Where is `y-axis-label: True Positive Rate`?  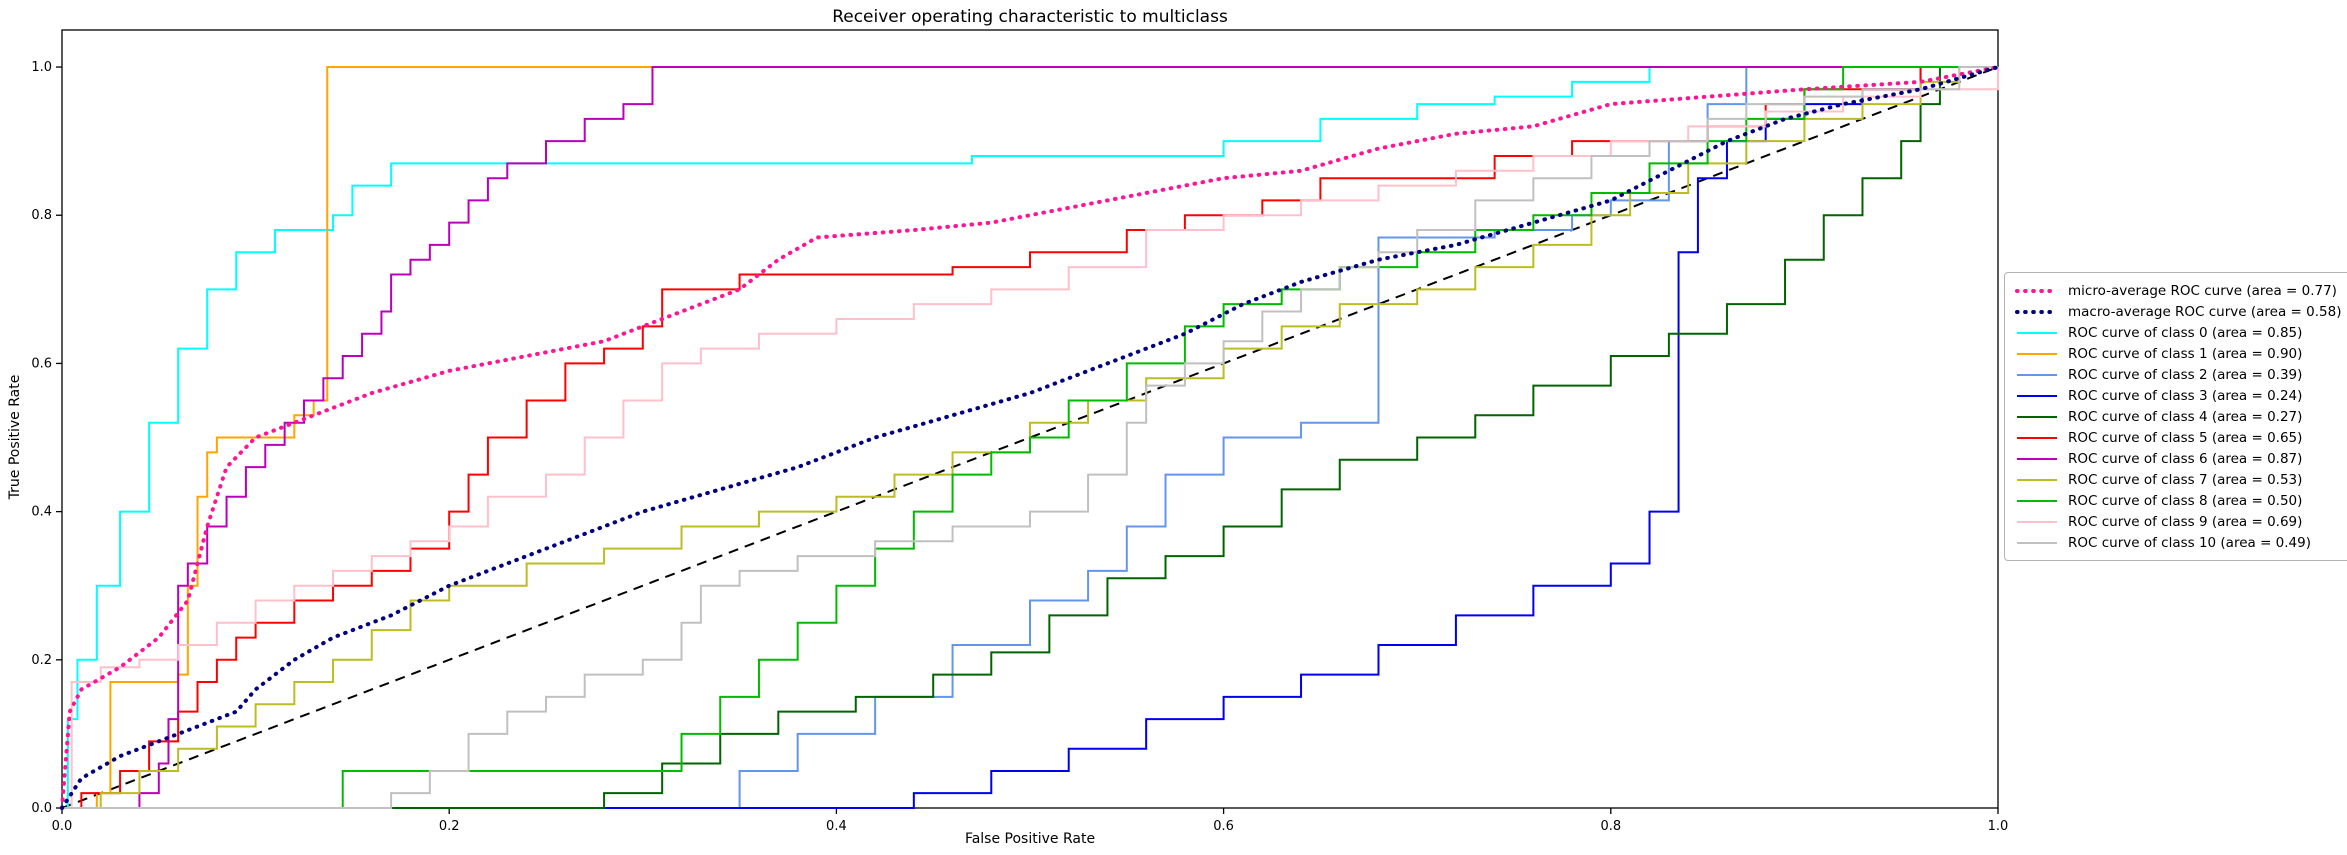 y-axis-label: True Positive Rate is located at coordinates (15, 437).